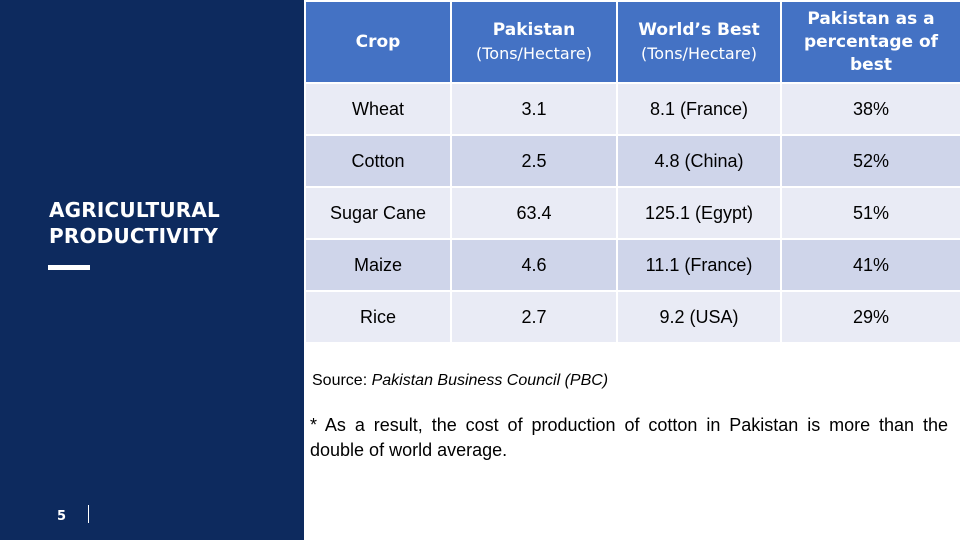  I want to click on cell-pakistan: 3.1, so click(534, 109).